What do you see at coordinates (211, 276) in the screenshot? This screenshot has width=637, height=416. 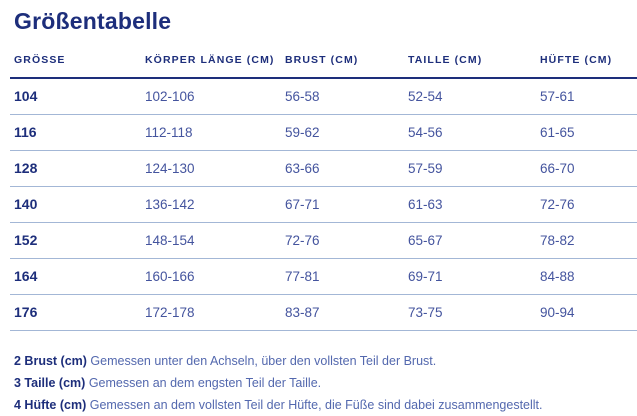 I see `koerper-laenge-cell: 160-166` at bounding box center [211, 276].